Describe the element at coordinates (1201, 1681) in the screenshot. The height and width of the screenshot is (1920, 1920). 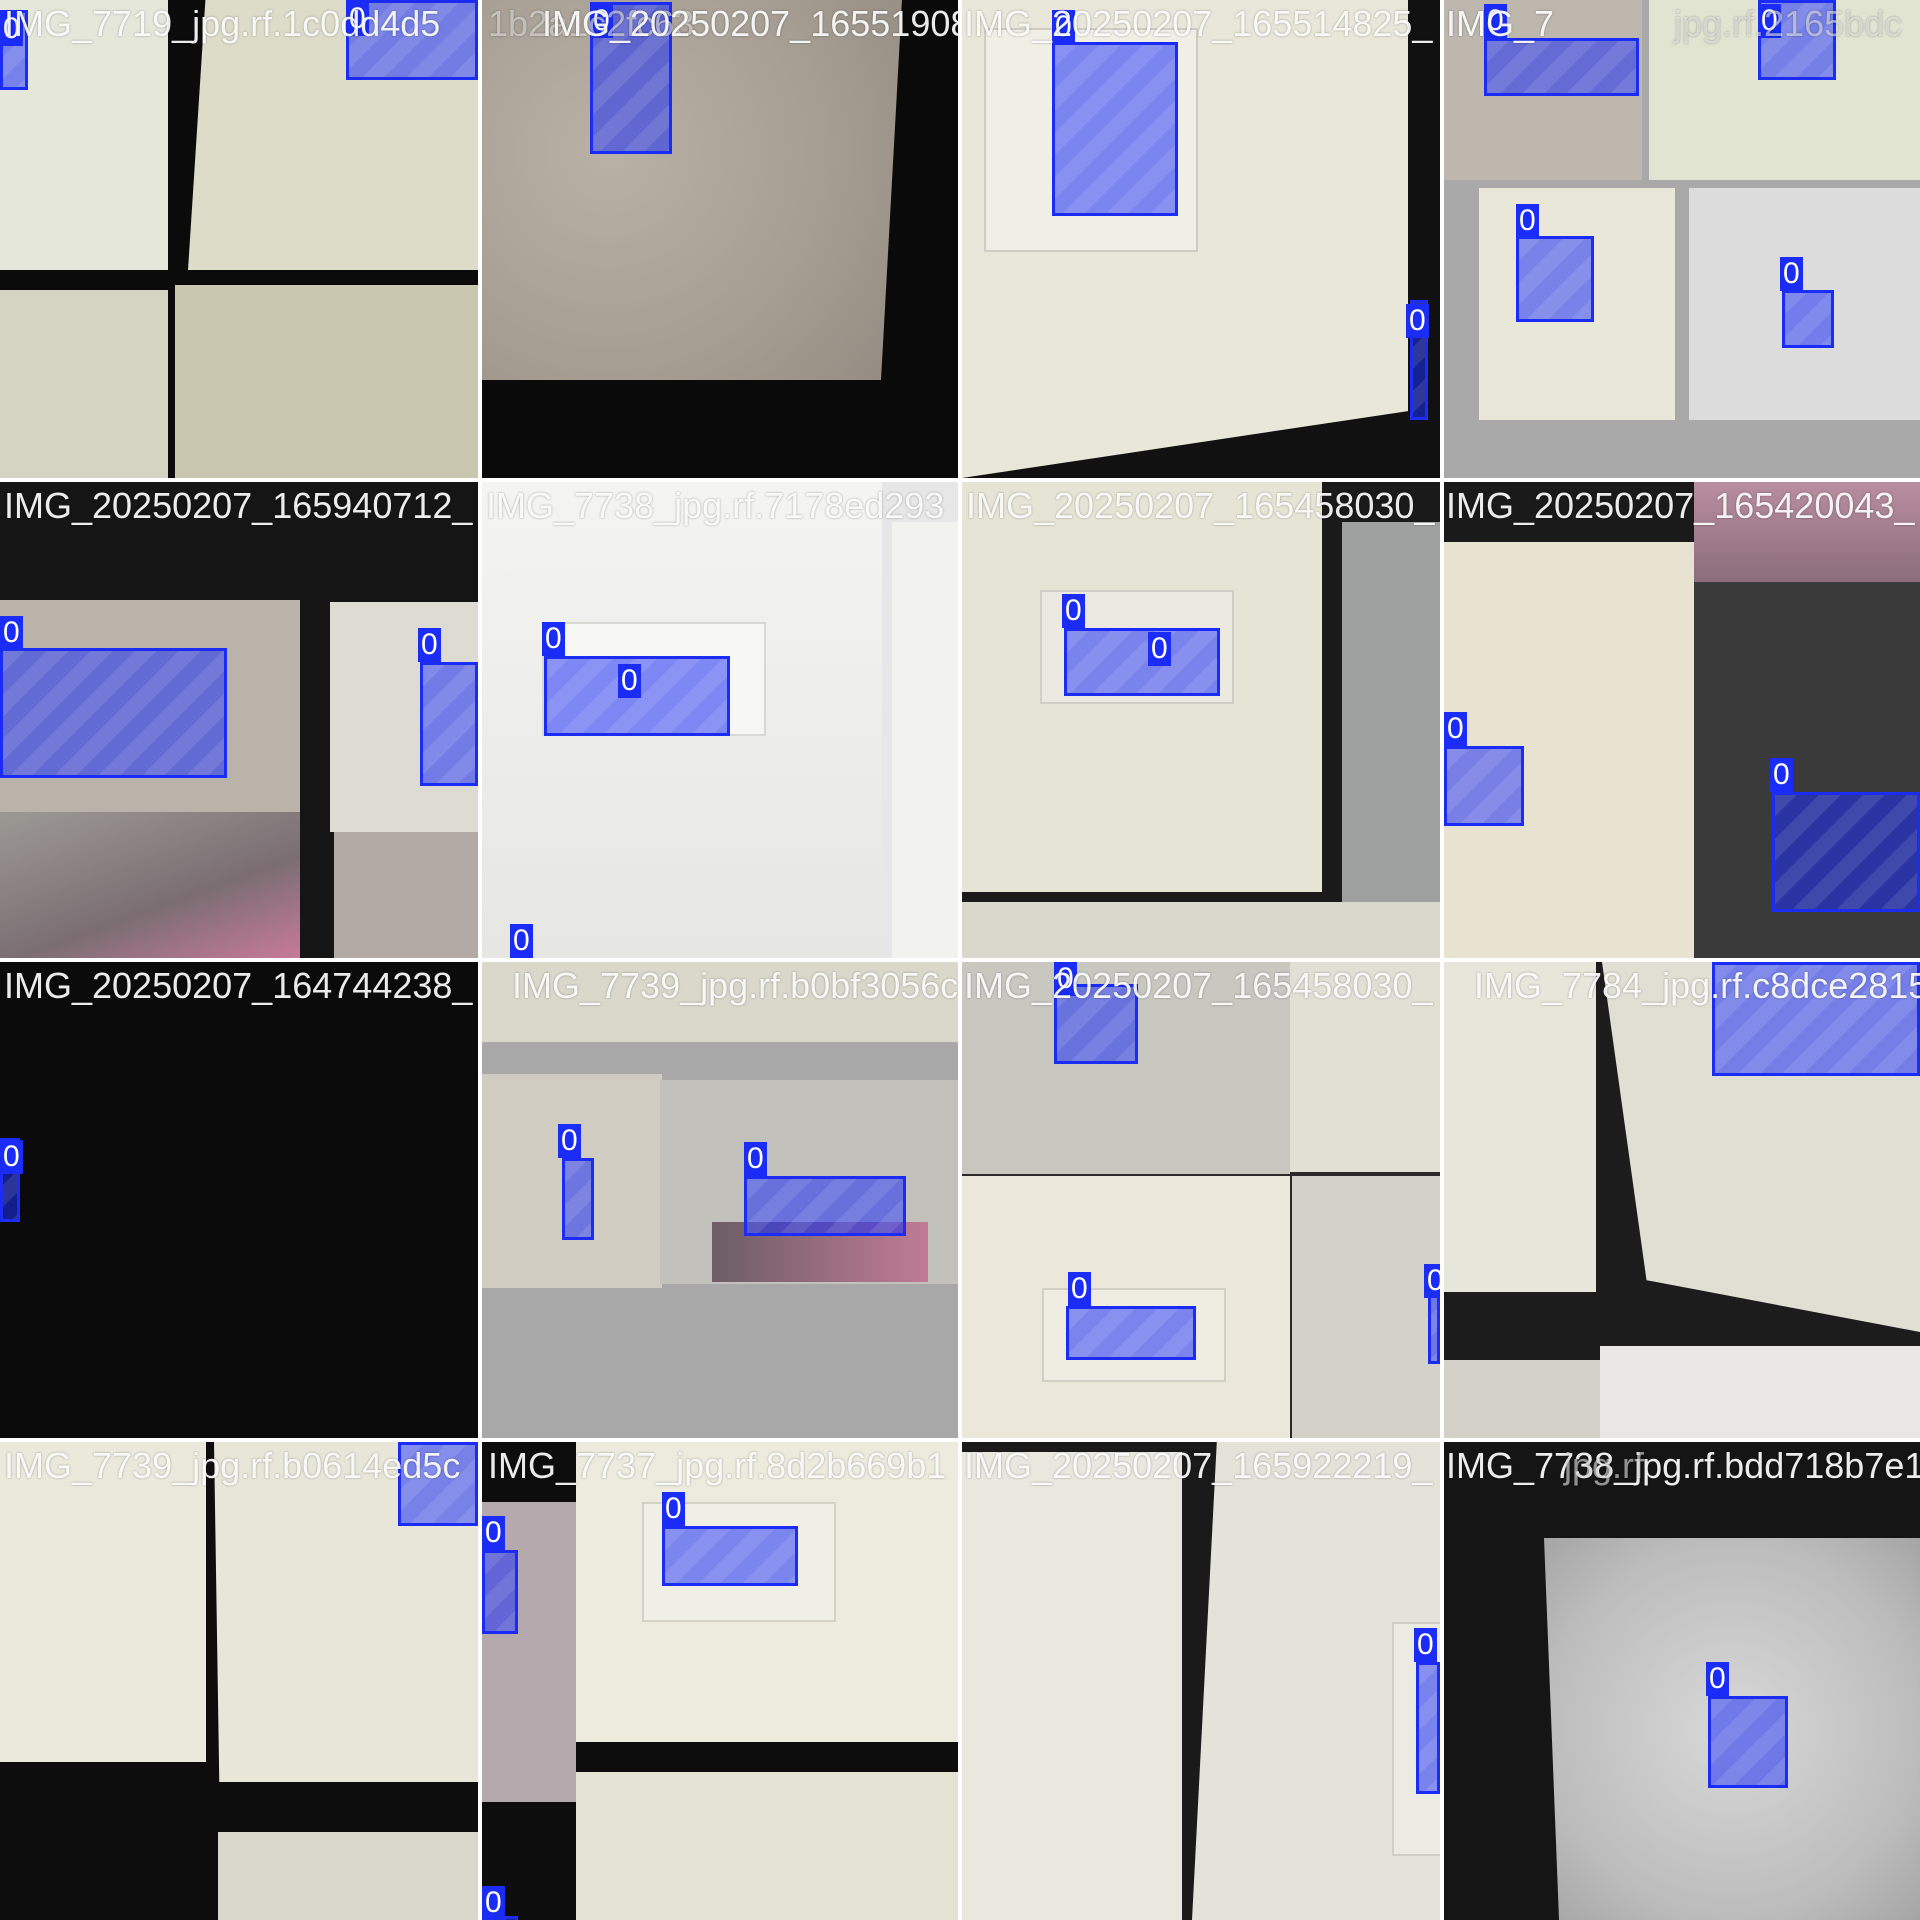
I see `mosaic-tile: 0 IMG_20250207_165922219_` at that location.